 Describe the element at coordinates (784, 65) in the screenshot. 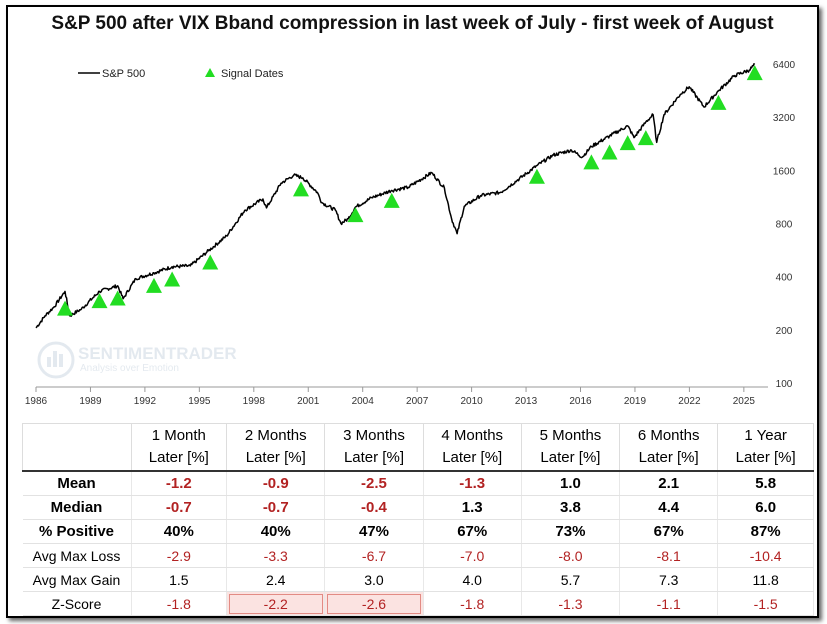

I see `y-tick-label: 6400` at that location.